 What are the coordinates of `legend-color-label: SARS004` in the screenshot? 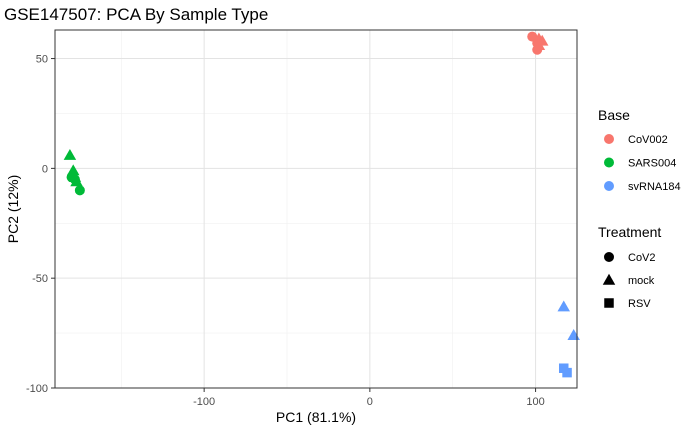 It's located at (652, 164).